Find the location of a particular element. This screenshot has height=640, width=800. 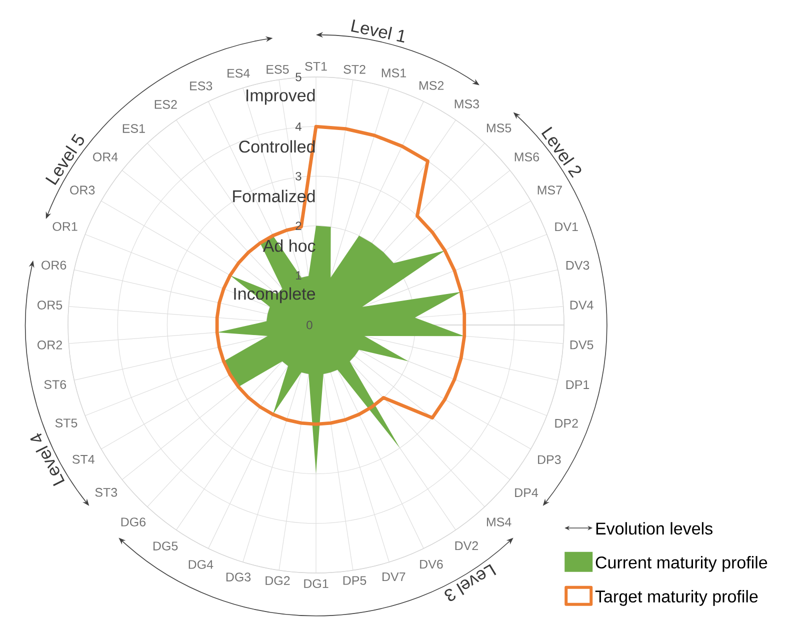

spoke-label: DV1 is located at coordinates (566, 227).